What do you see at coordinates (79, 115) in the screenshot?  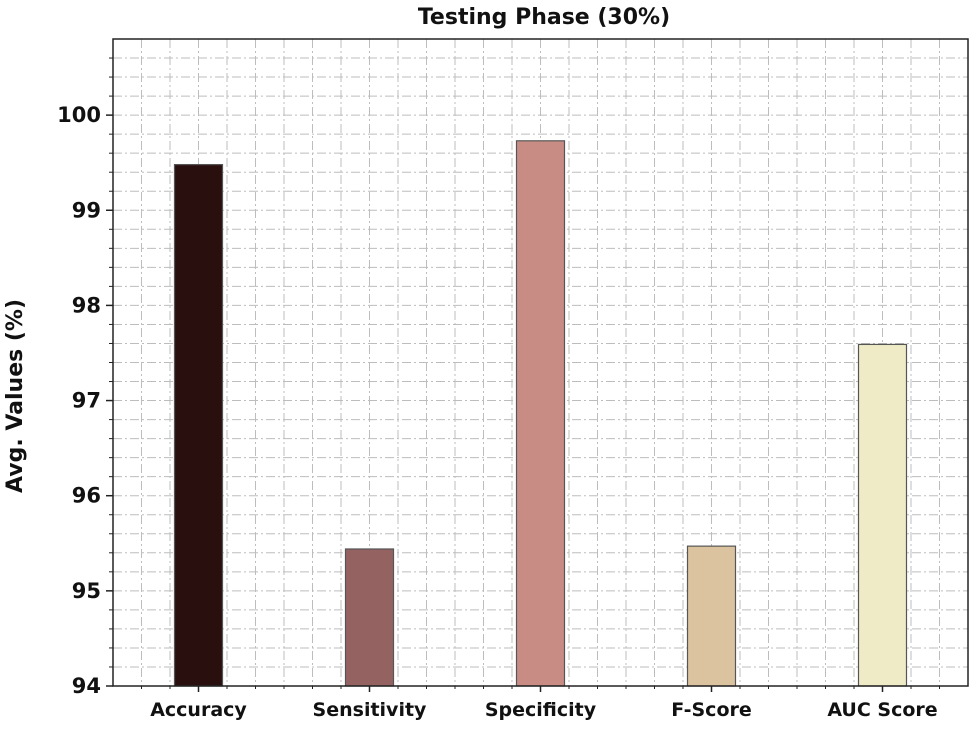 I see `y-tick-label: 100` at bounding box center [79, 115].